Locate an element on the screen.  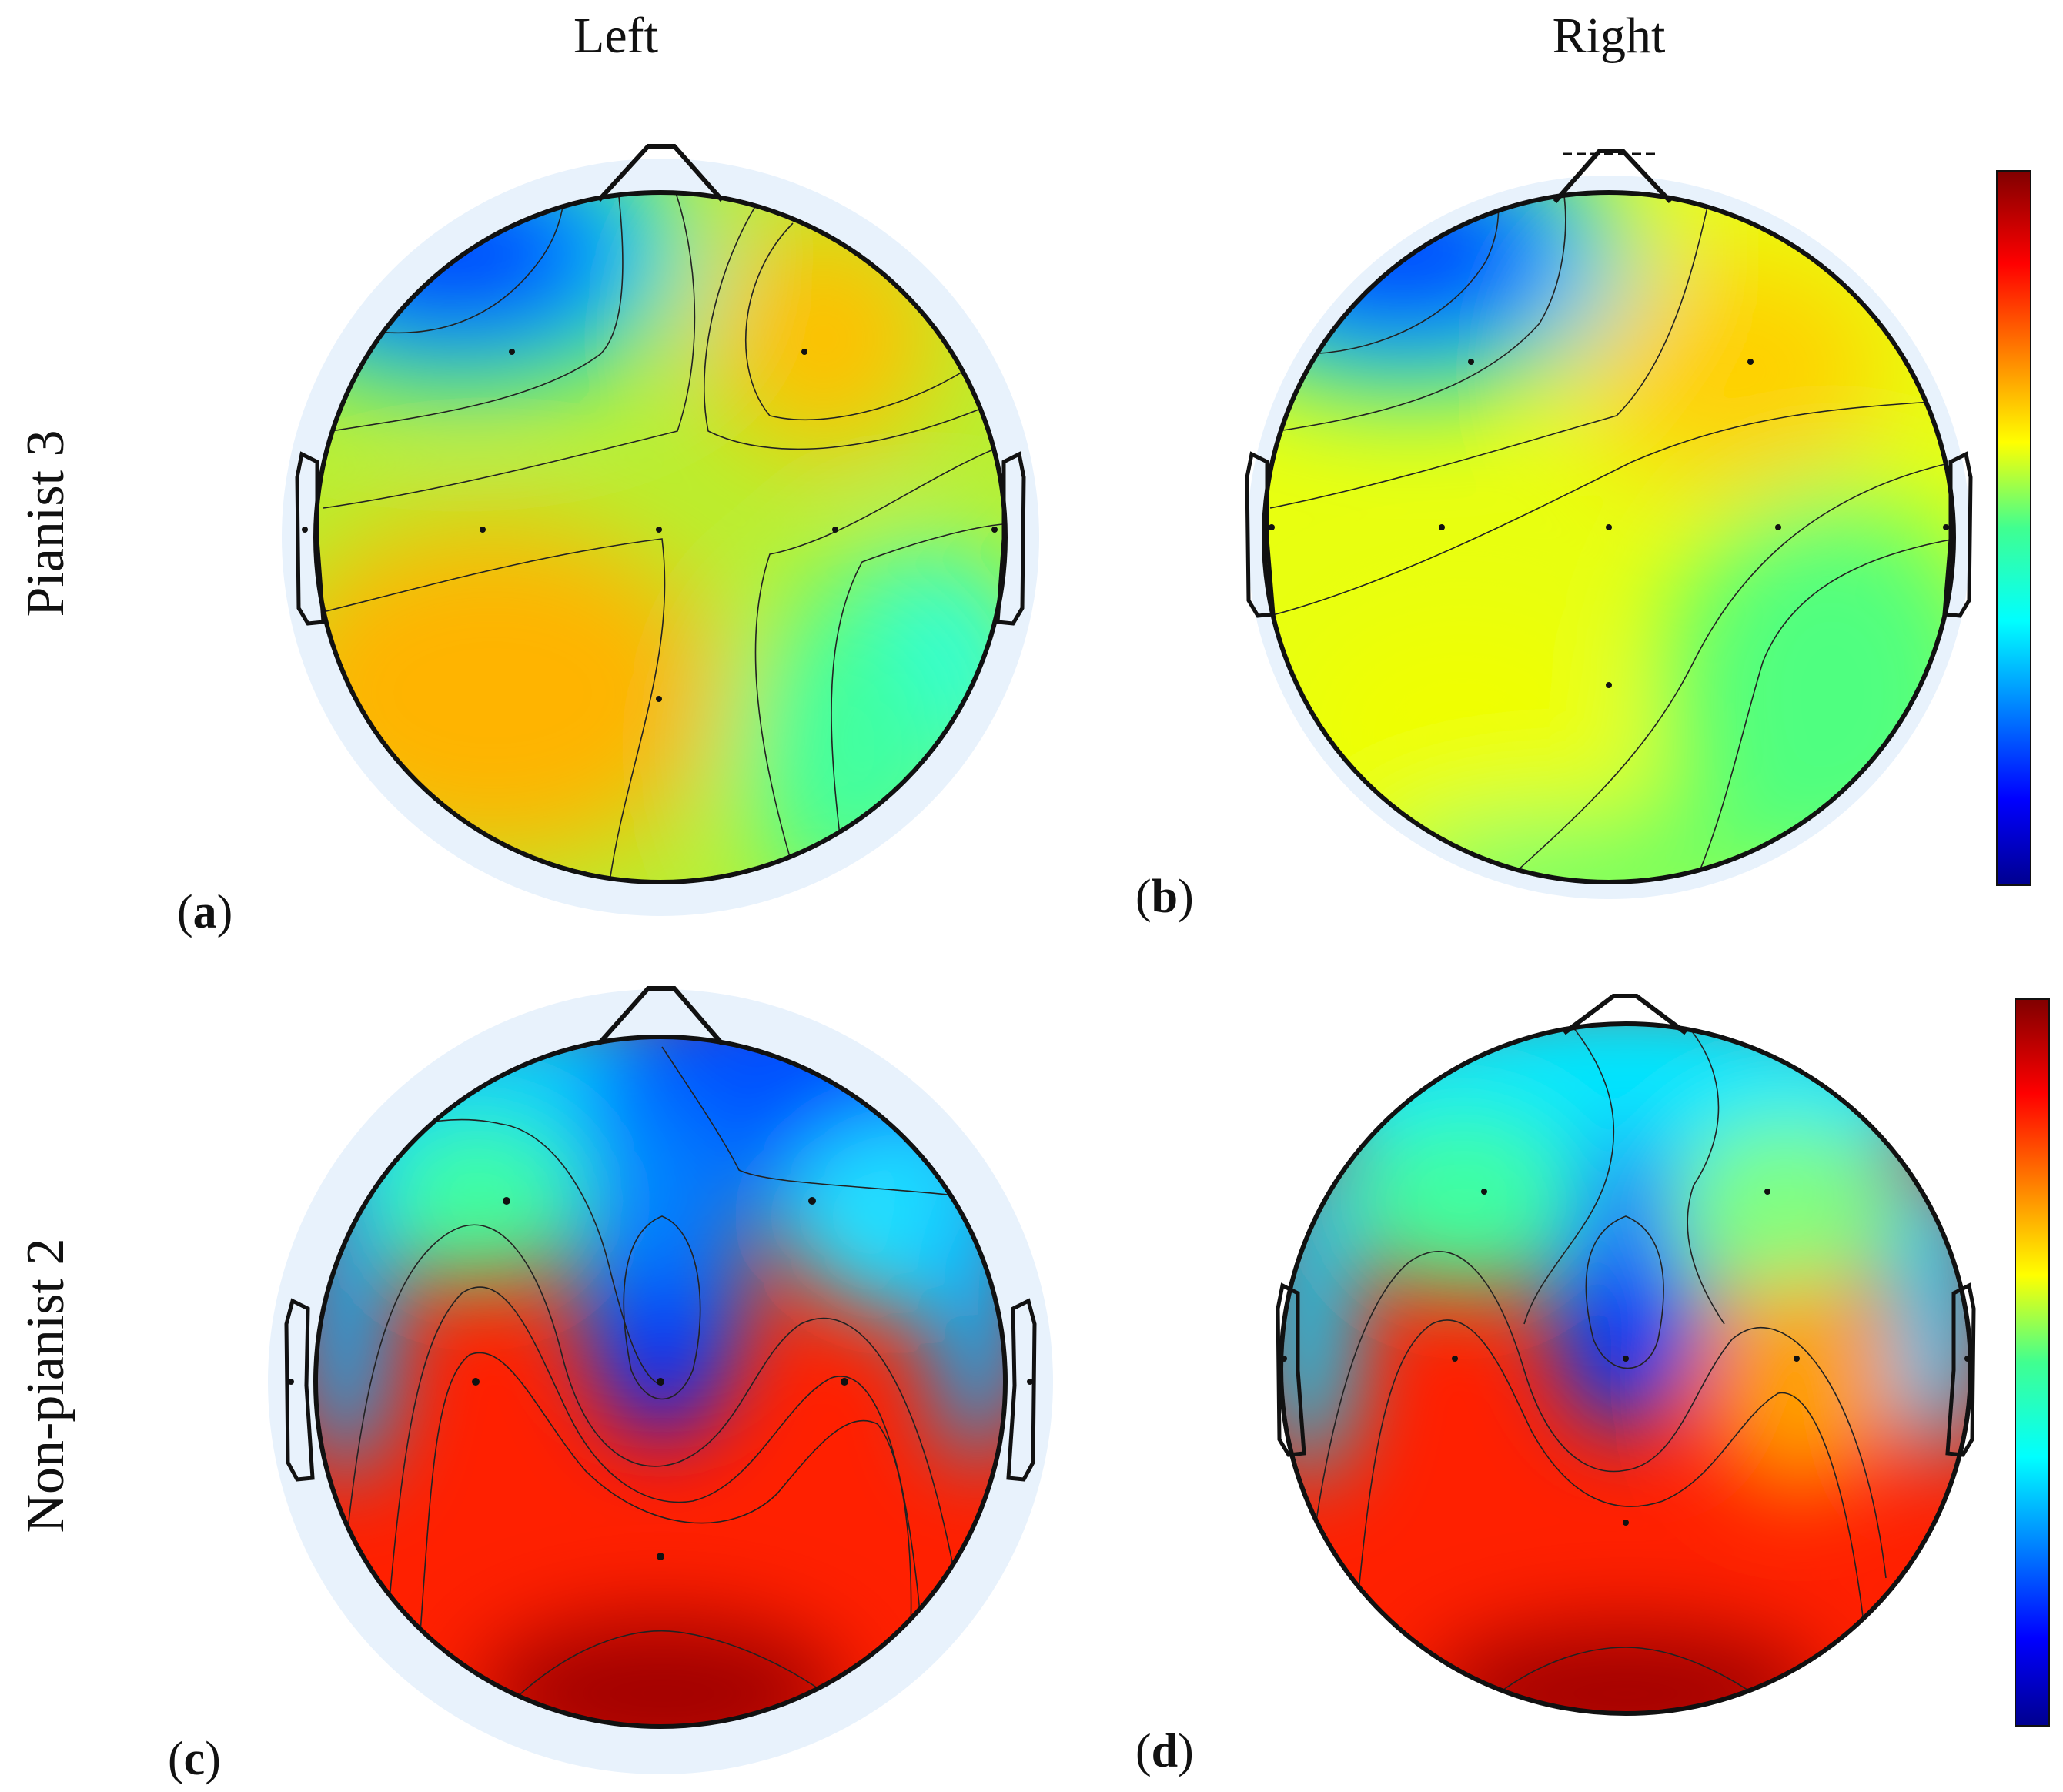
topomap-d is located at coordinates (1626, 1355).